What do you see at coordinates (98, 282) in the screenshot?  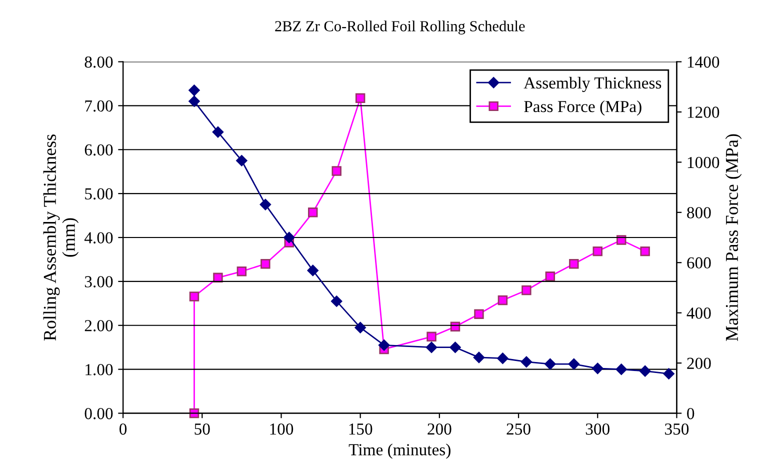 I see `y-tick-label: 3.00` at bounding box center [98, 282].